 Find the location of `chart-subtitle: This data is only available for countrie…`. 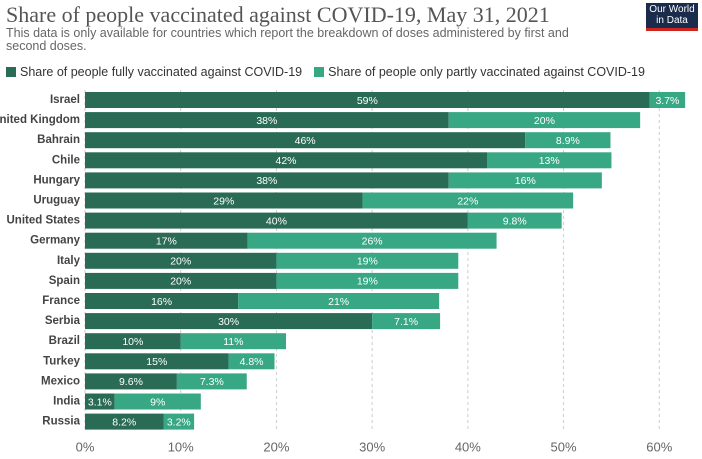

chart-subtitle: This data is only available for countrie… is located at coordinates (287, 39).